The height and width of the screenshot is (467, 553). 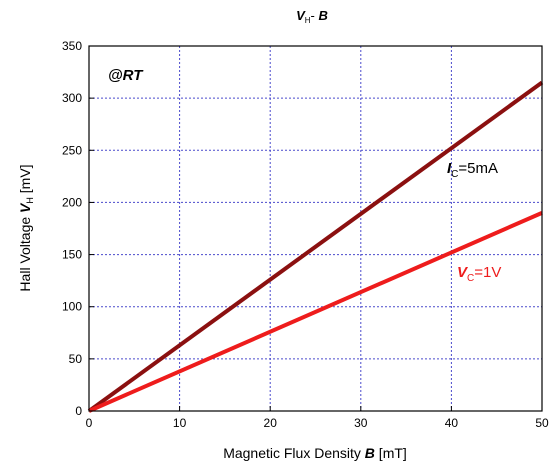 What do you see at coordinates (89, 423) in the screenshot?
I see `x-tick-label: 0` at bounding box center [89, 423].